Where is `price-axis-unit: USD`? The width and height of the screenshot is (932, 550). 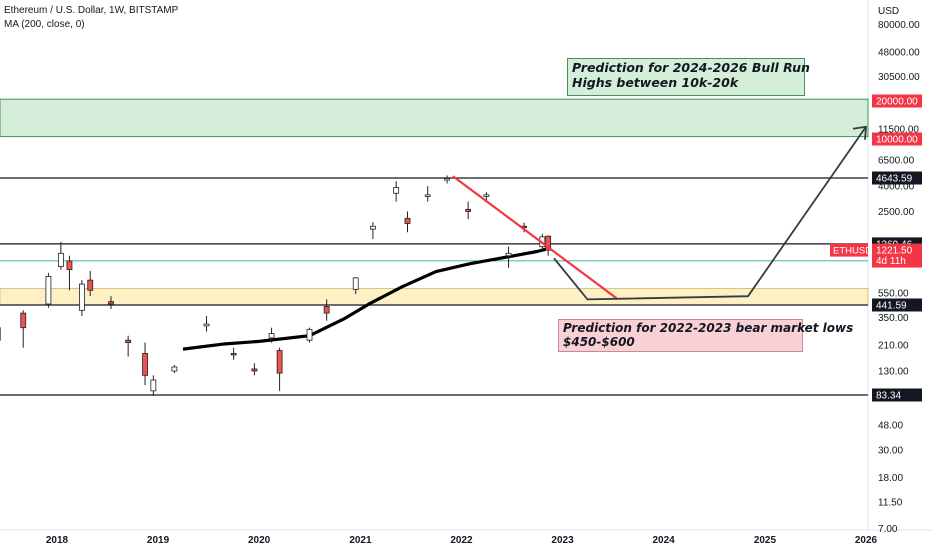 price-axis-unit: USD is located at coordinates (888, 11).